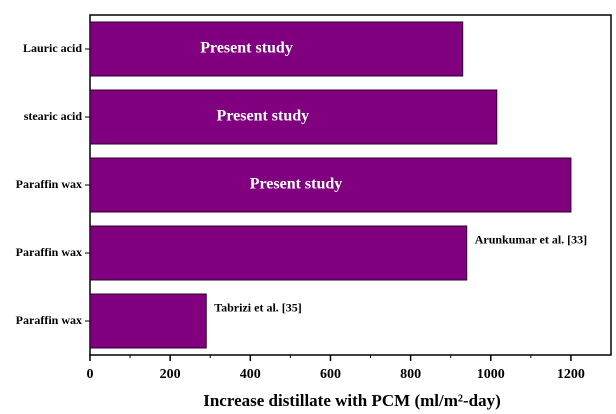  Describe the element at coordinates (330, 374) in the screenshot. I see `x-tick-label: 600` at that location.